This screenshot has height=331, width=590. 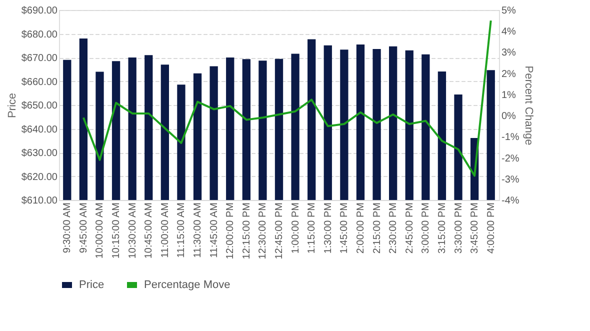 I want to click on x-tick-label: 3:30:00 PM, so click(x=458, y=228).